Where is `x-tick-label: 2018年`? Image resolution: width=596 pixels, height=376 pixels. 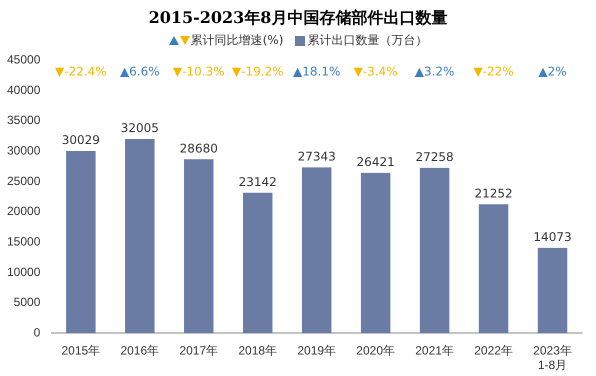 x-tick-label: 2018年 is located at coordinates (258, 351).